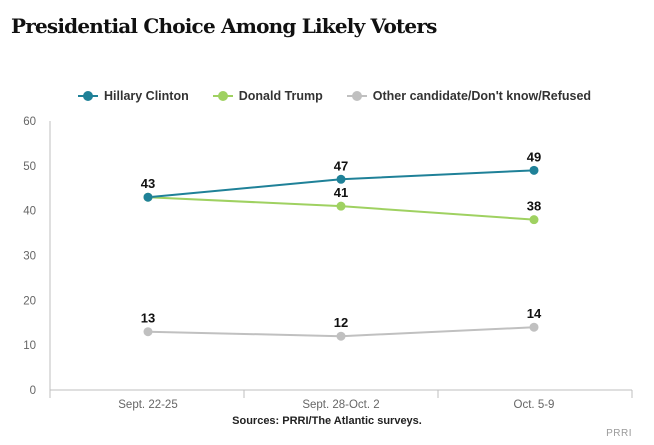 This screenshot has width=654, height=445. Describe the element at coordinates (341, 322) in the screenshot. I see `data-label-other: 12` at that location.